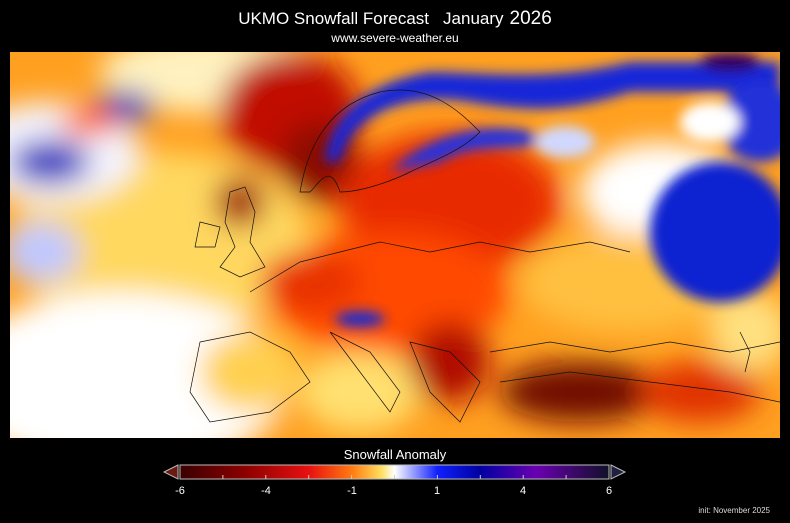 The image size is (790, 523). Describe the element at coordinates (180, 491) in the screenshot. I see `colorbar-tick-label: -6` at that location.